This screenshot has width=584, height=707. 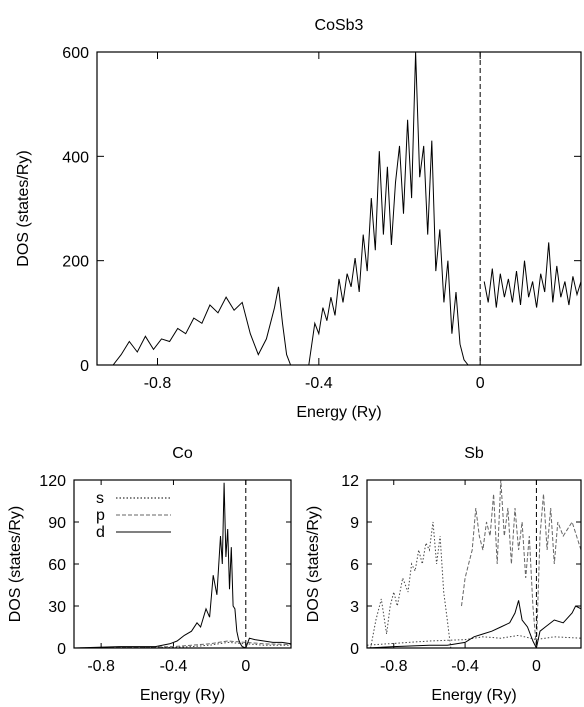 I want to click on y-tick-label: 120, so click(x=52, y=481).